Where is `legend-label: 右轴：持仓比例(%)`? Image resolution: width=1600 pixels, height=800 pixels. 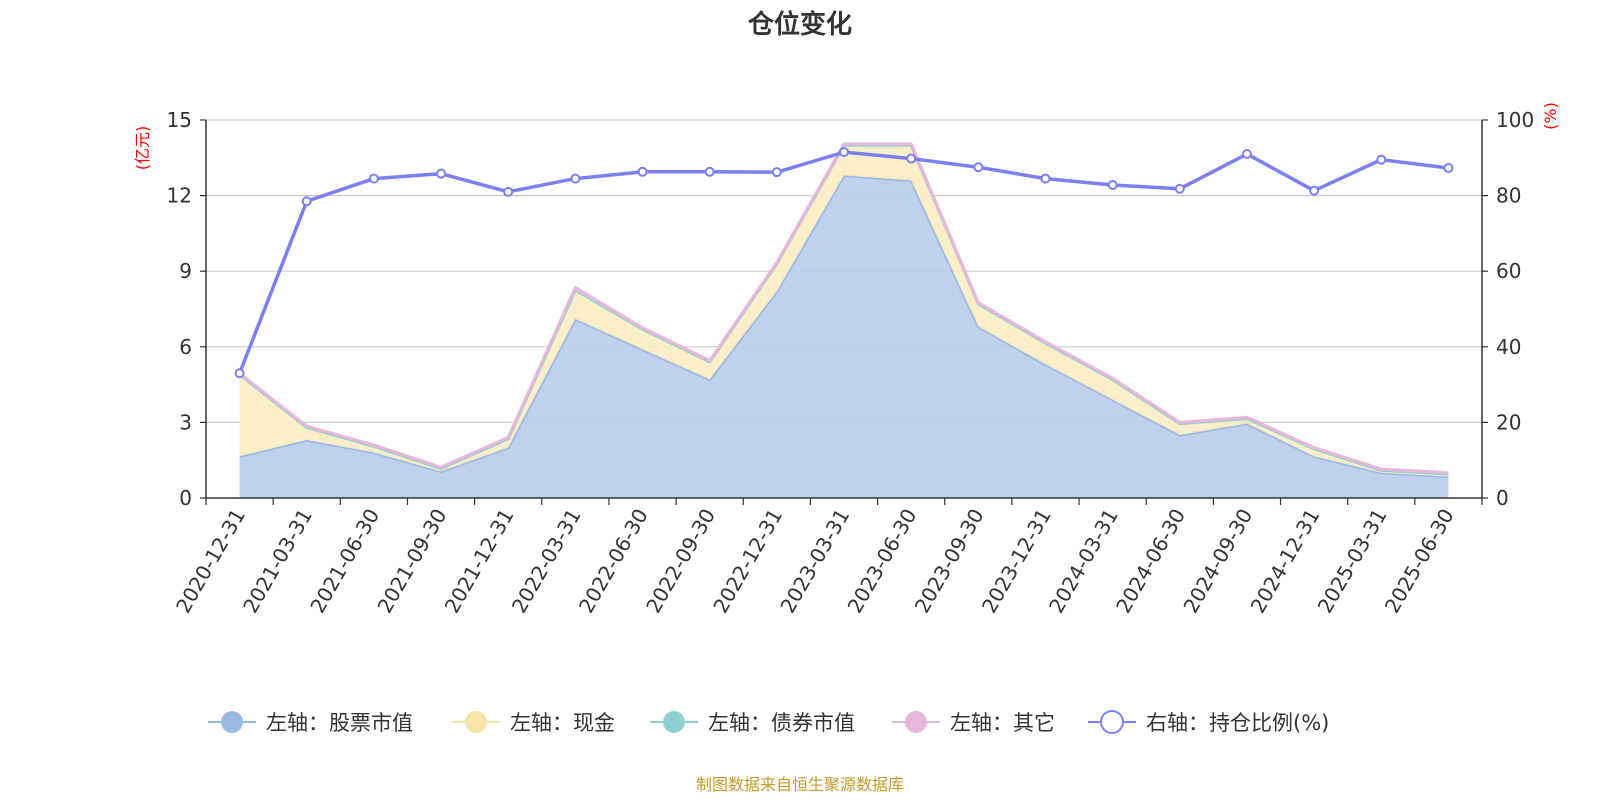
legend-label: 右轴：持仓比例(%) is located at coordinates (1237, 723).